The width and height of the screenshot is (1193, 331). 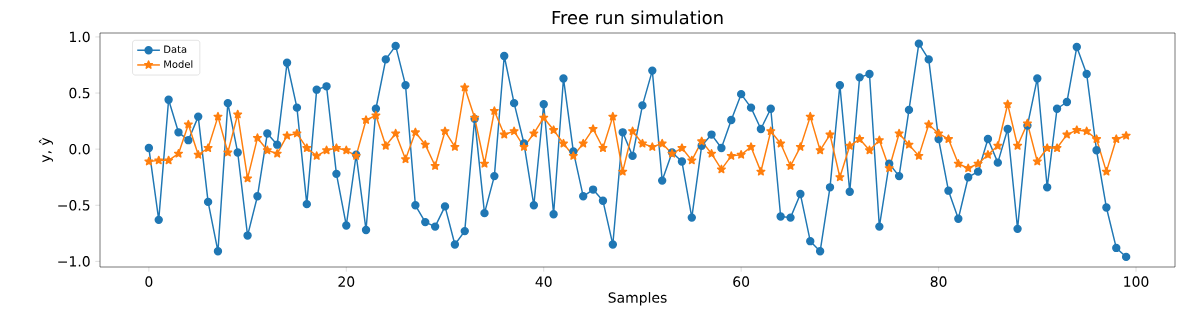 I want to click on y-tick-label: 0.5, so click(x=79, y=93).